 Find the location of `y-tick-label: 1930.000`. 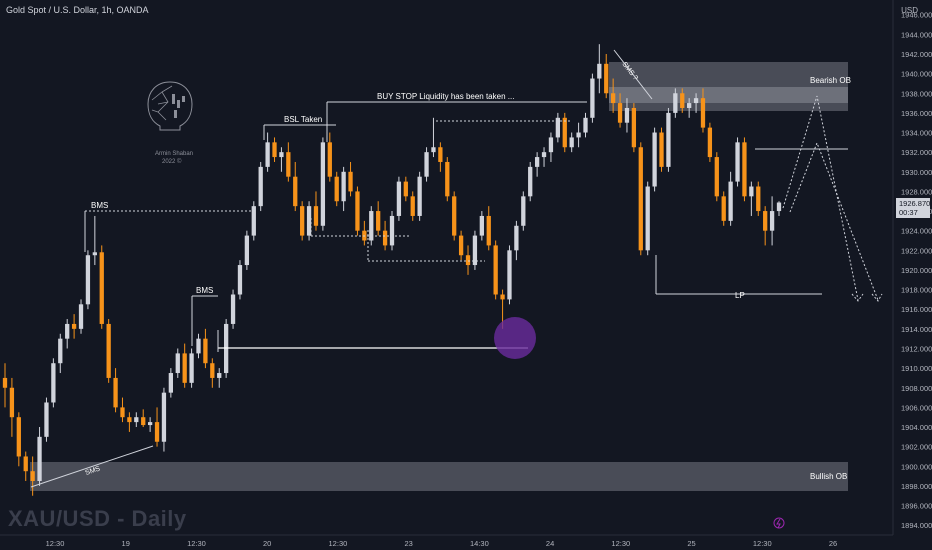

y-tick-label: 1930.000 is located at coordinates (916, 172).